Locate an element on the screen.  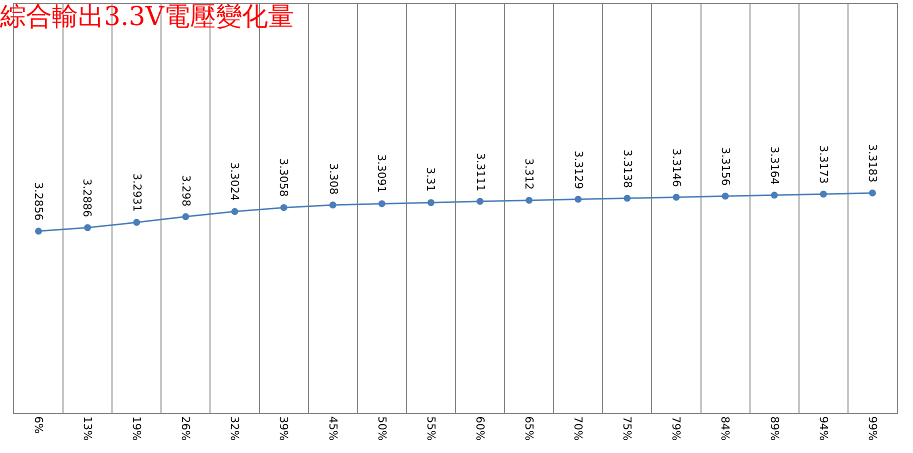
x-tick-label: 6% is located at coordinates (38, 425).